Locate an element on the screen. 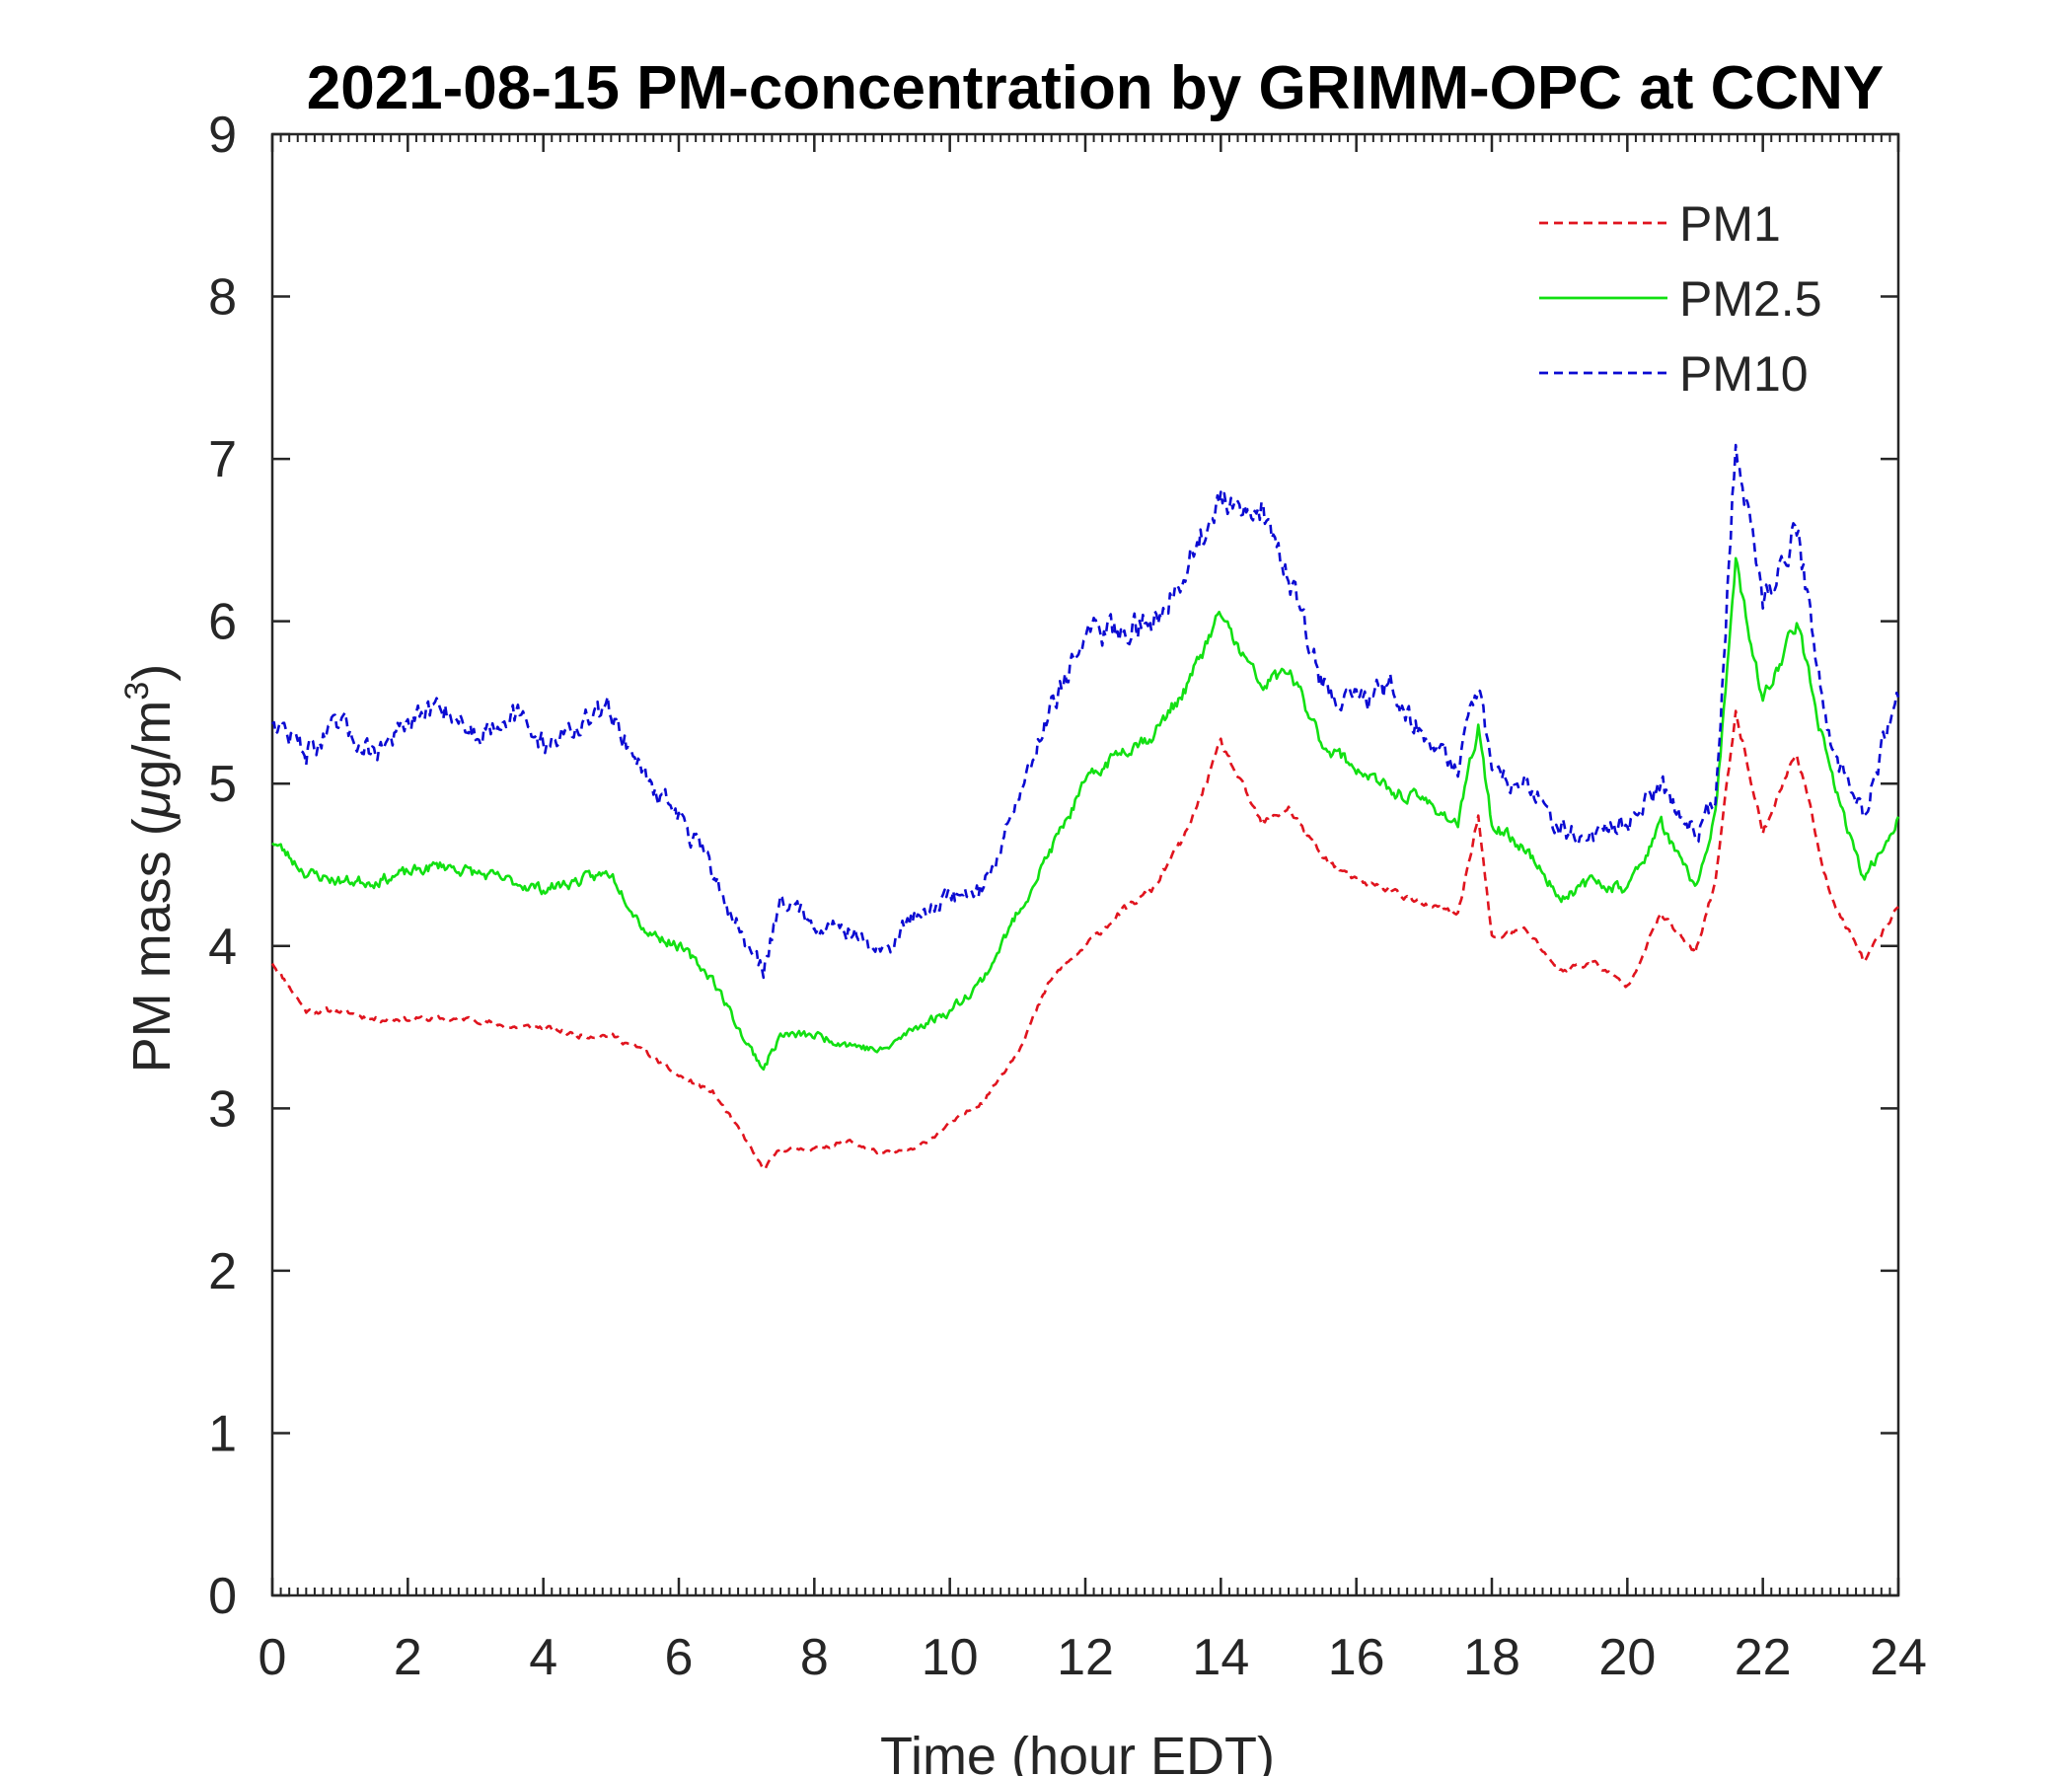 This screenshot has height=1776, width=2072. y-axis-label: PM mass (μg/m3) is located at coordinates (150, 869).